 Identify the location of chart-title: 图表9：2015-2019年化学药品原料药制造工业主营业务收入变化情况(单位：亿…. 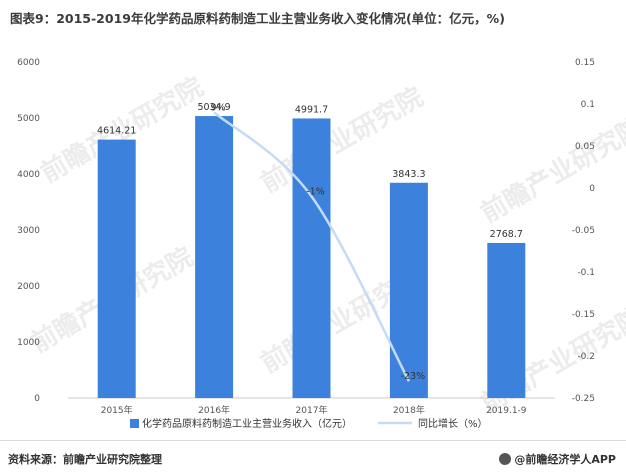
(257, 18).